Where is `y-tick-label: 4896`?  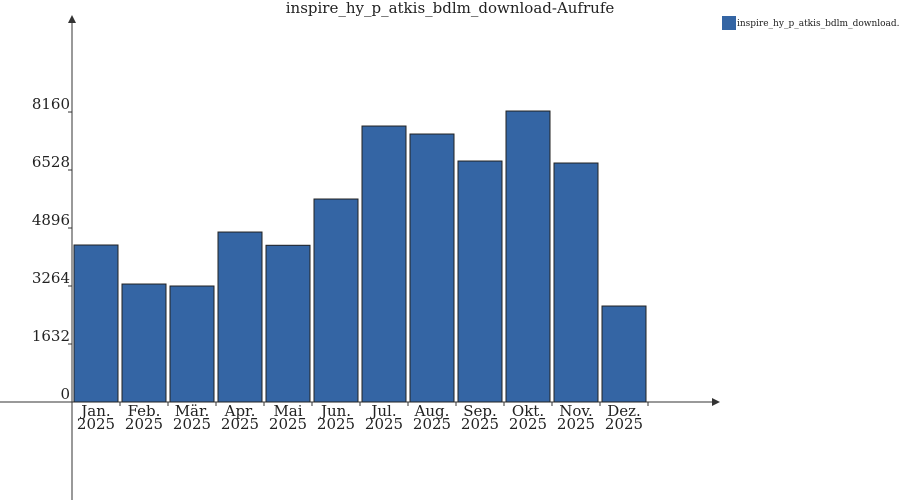
y-tick-label: 4896 is located at coordinates (51, 220).